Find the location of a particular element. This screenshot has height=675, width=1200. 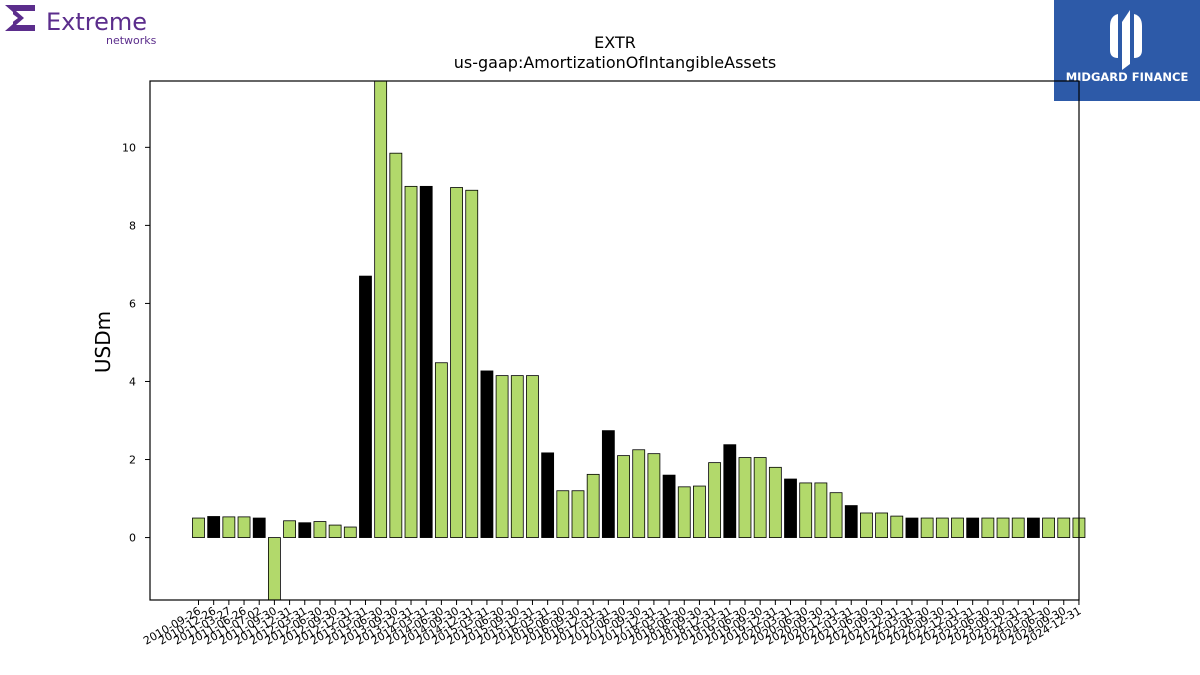

y-tick-label: 6 is located at coordinates (132, 303).